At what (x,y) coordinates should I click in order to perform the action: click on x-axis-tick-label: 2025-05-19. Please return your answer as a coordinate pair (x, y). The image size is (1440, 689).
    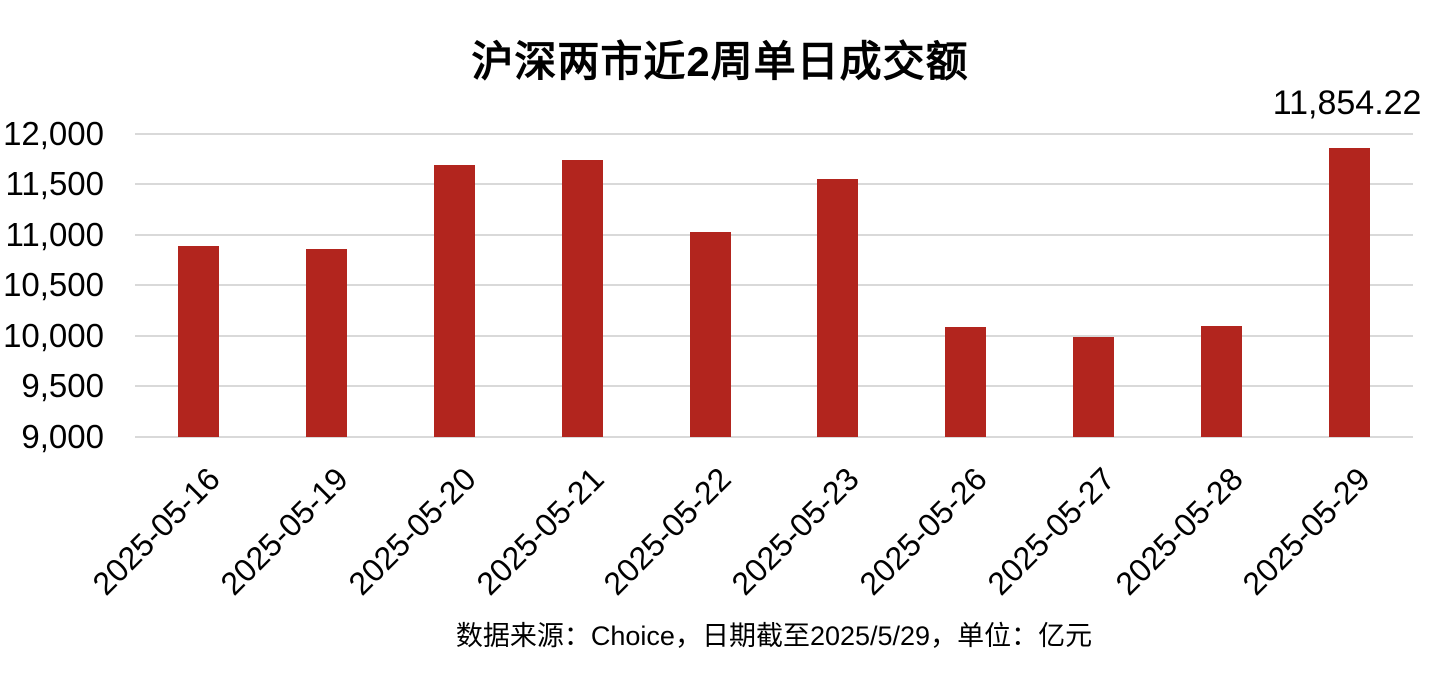
    Looking at the image, I should click on (284, 531).